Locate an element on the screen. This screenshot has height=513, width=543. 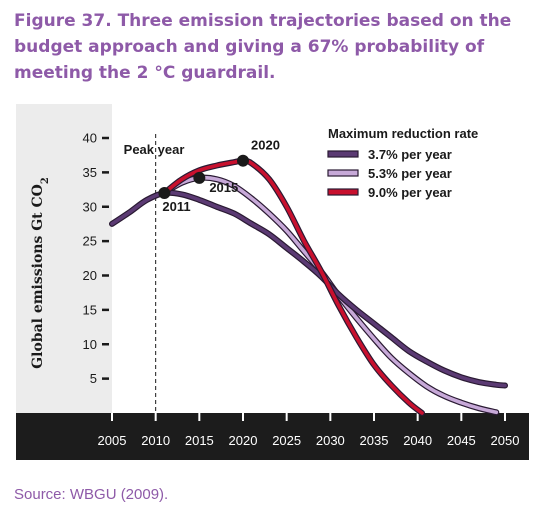
x-tick-label: 2035 is located at coordinates (374, 440).